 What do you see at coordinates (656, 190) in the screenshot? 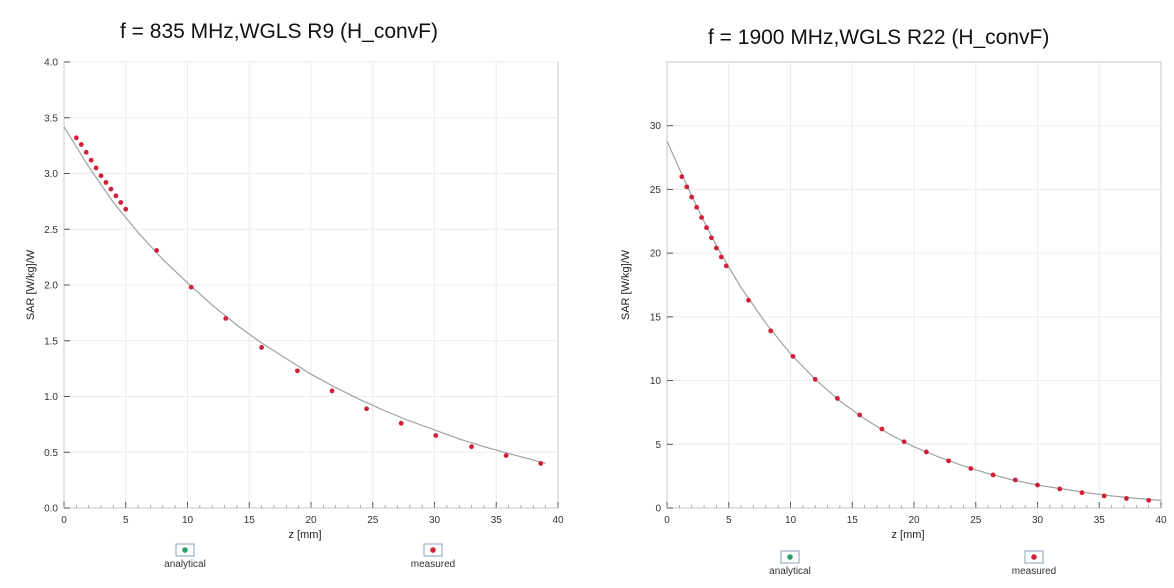
I see `chart-1-y-tick-label: 25` at bounding box center [656, 190].